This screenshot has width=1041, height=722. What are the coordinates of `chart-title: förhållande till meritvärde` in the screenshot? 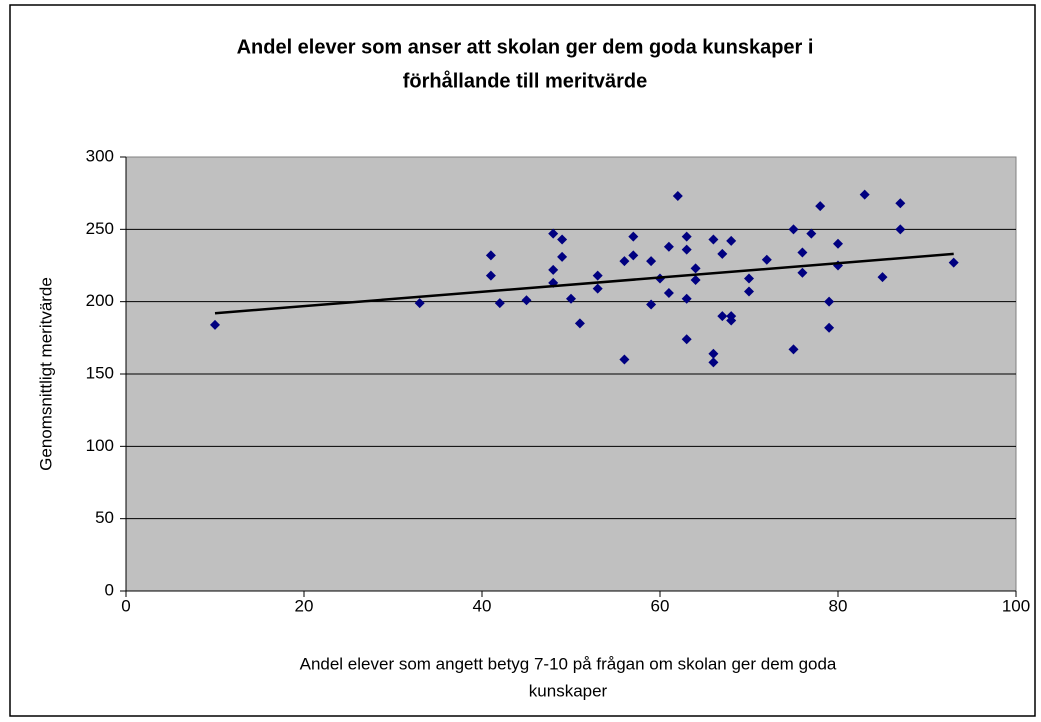 It's located at (525, 80).